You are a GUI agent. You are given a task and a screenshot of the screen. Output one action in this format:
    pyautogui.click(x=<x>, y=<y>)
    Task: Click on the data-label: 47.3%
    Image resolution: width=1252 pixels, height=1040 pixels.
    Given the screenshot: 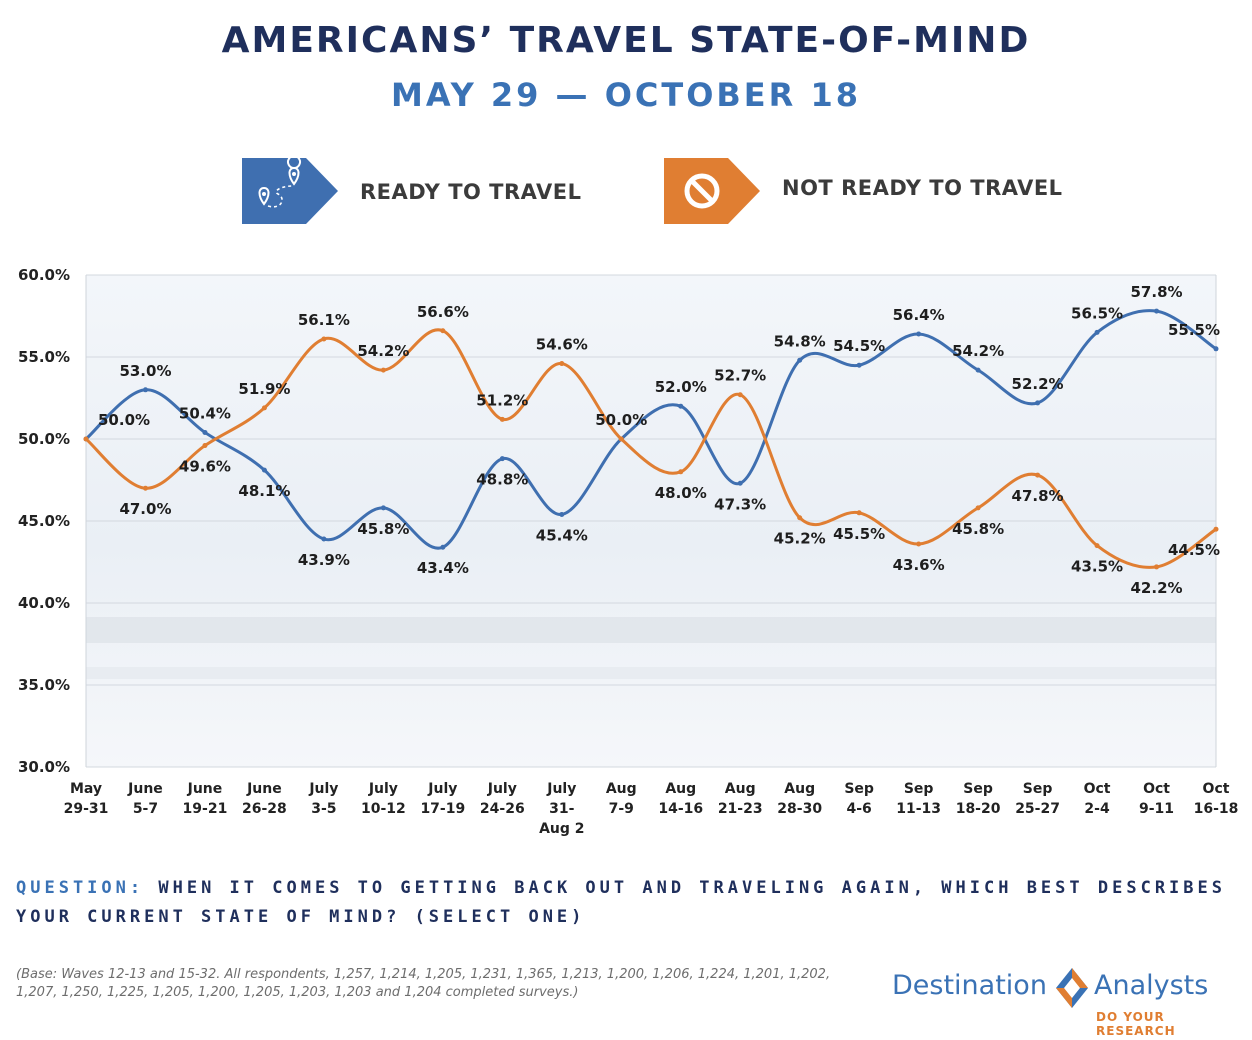 What is the action you would take?
    pyautogui.click(x=740, y=504)
    